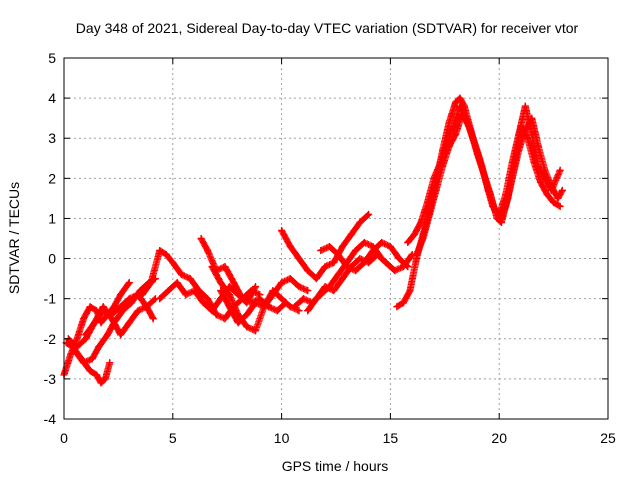 Image resolution: width=640 pixels, height=480 pixels. I want to click on y-tick-label: 3, so click(52, 138).